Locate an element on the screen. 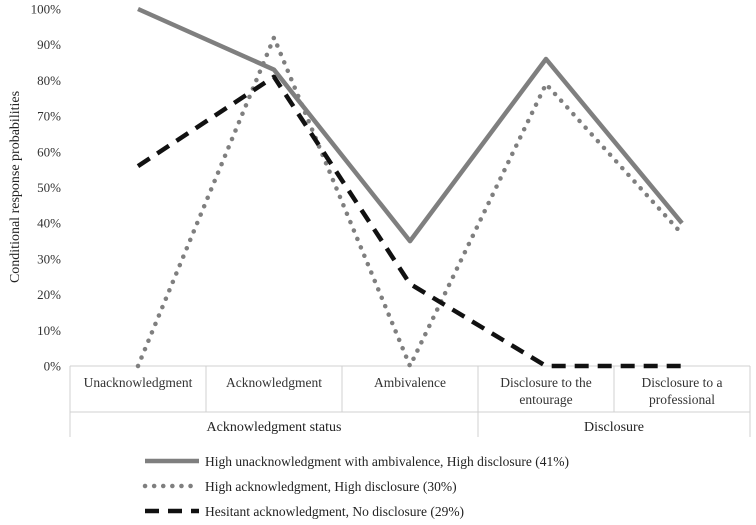 Image resolution: width=756 pixels, height=525 pixels. x-tick-label: Acknowledgment is located at coordinates (274, 382).